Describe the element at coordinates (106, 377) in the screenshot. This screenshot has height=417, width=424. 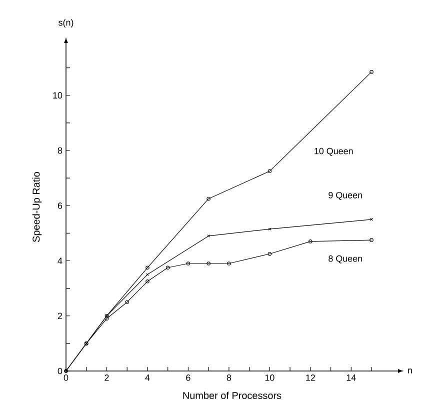
I see `x-tick-label: 2` at that location.